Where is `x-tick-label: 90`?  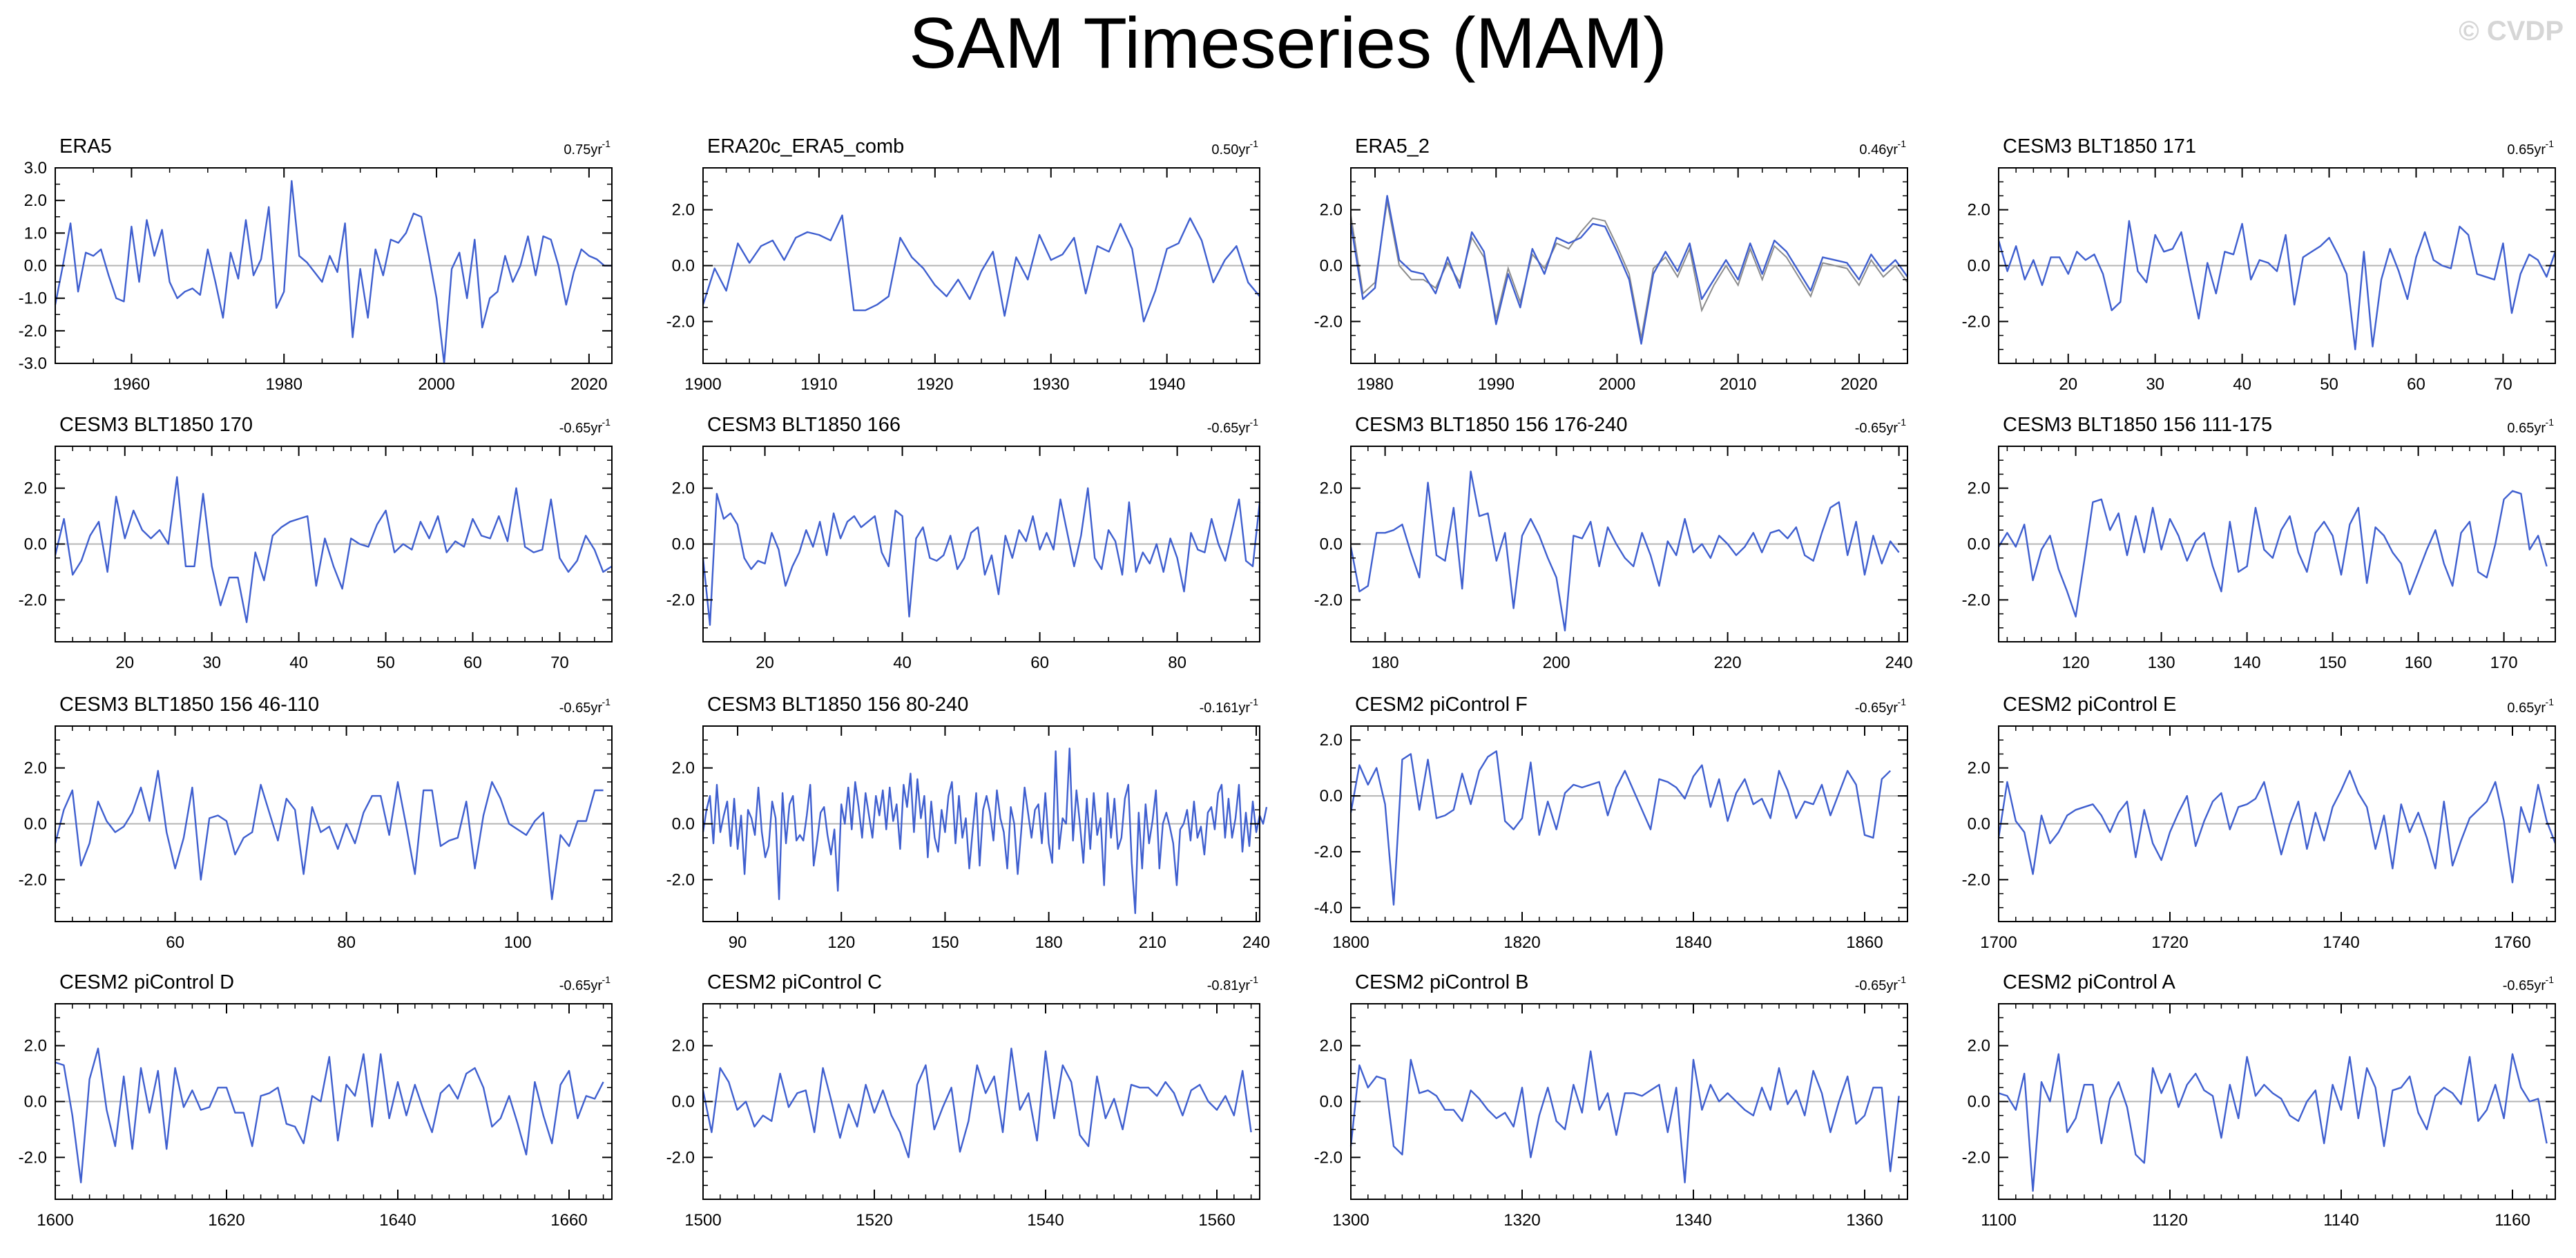 x-tick-label: 90 is located at coordinates (738, 943).